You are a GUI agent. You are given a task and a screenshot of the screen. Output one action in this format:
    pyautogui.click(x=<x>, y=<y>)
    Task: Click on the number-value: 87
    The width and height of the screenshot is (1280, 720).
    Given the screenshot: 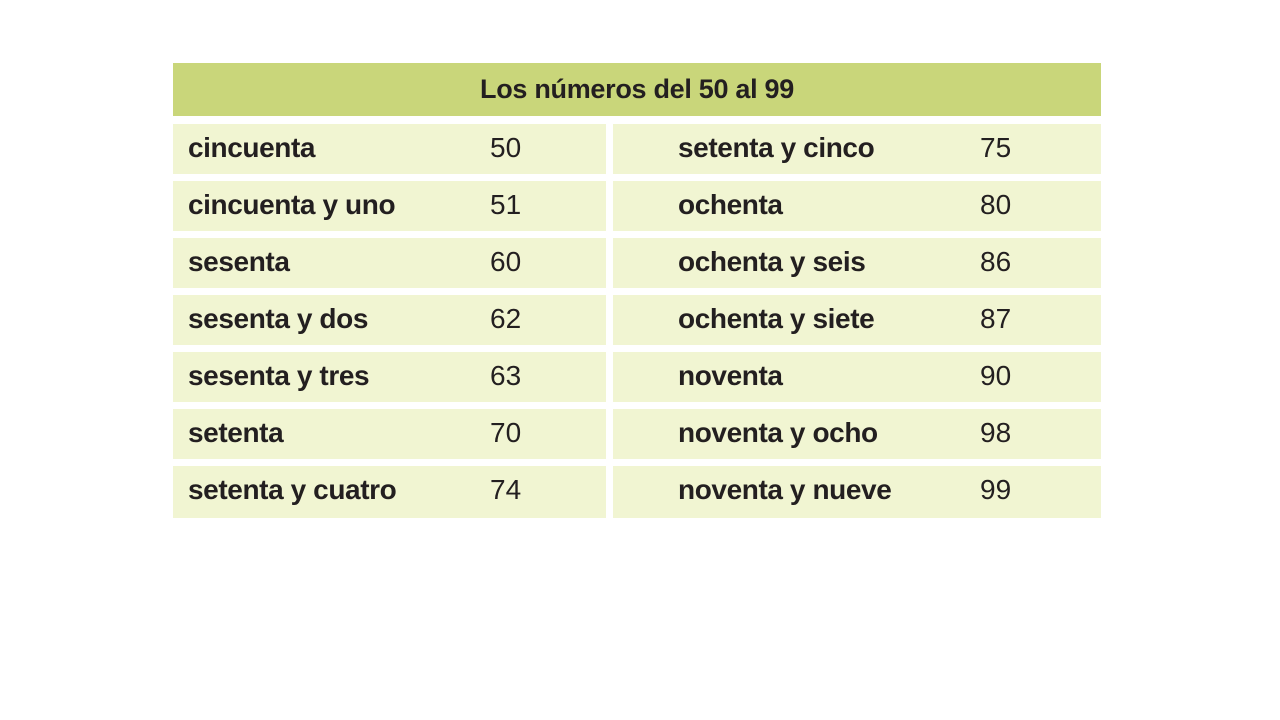 What is the action you would take?
    pyautogui.click(x=996, y=318)
    